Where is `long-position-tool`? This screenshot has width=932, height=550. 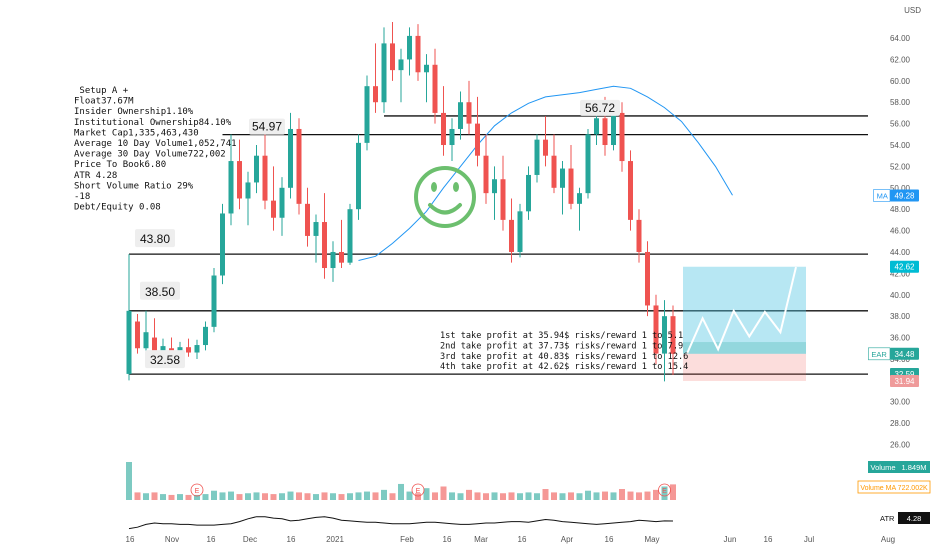 long-position-tool is located at coordinates (744, 323).